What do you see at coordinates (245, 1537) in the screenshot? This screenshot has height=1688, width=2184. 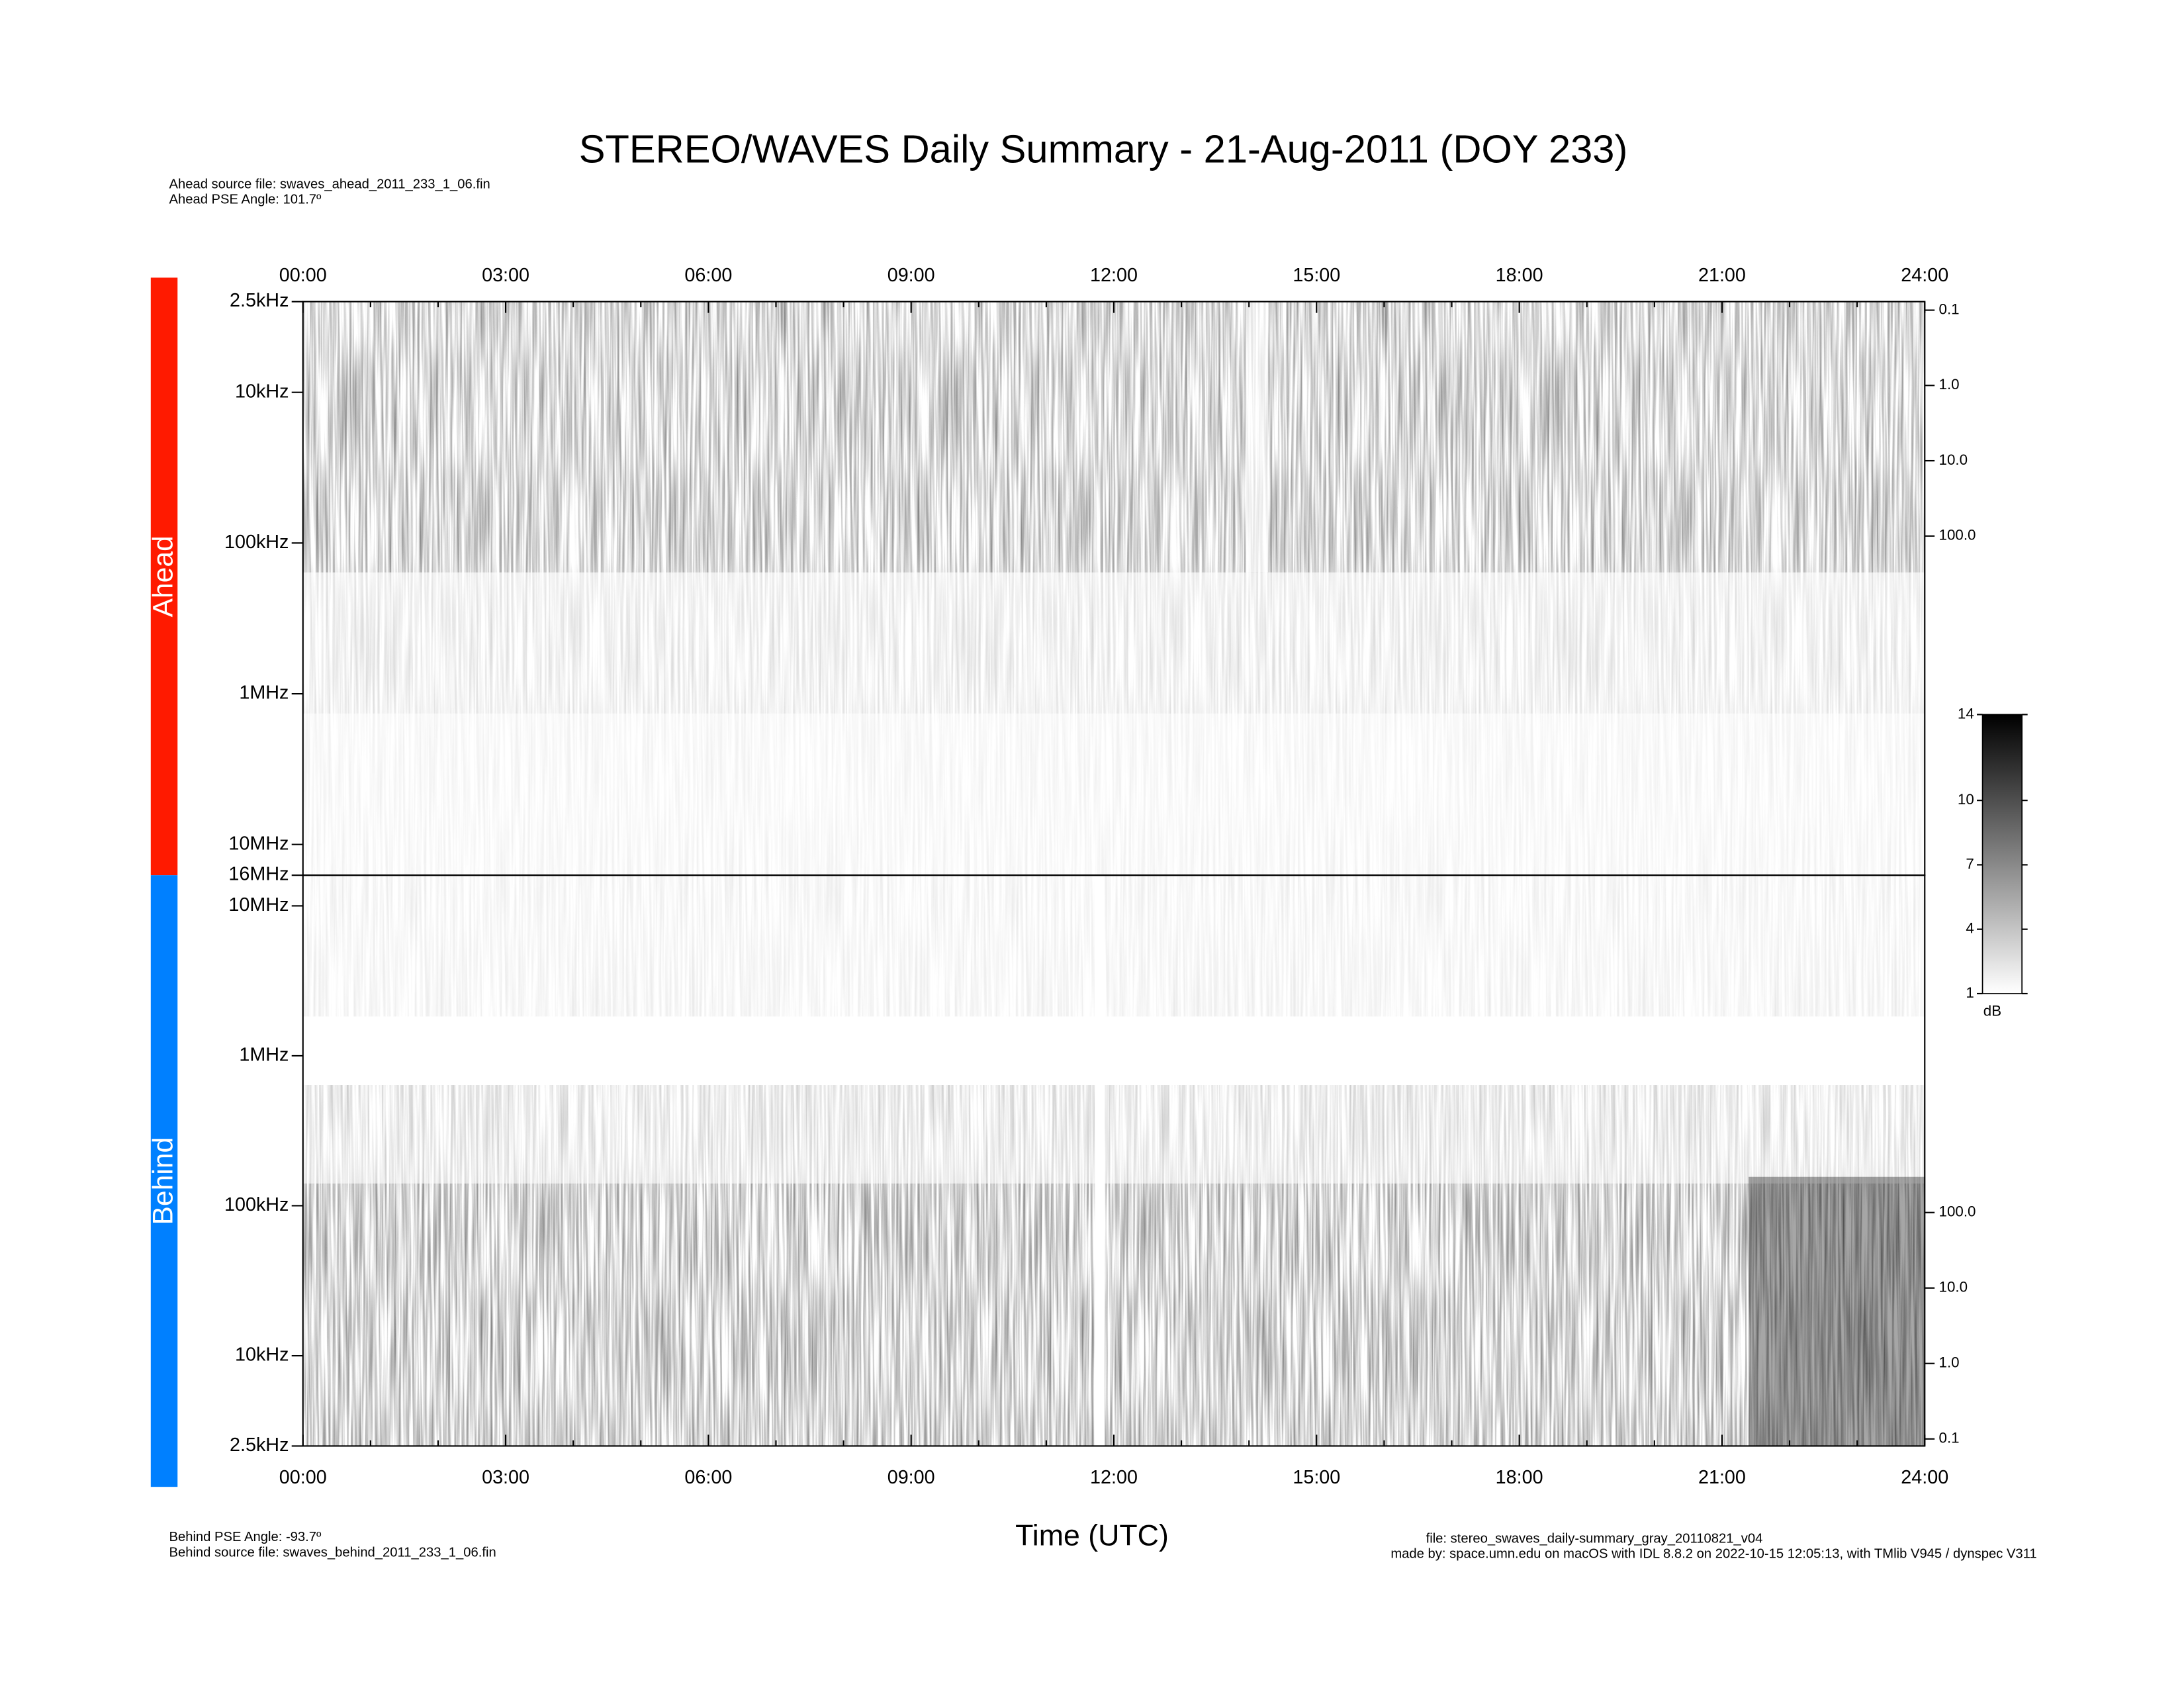 I see `behind-angle: Behind PSE Angle: -93.7º` at bounding box center [245, 1537].